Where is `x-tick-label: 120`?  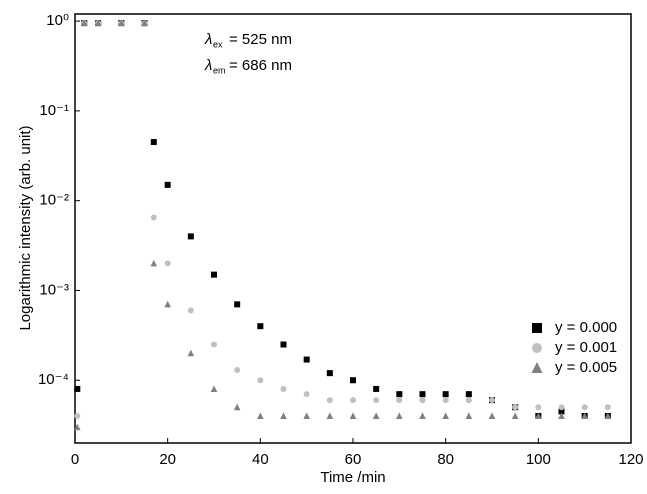 x-tick-label: 120 is located at coordinates (630, 459).